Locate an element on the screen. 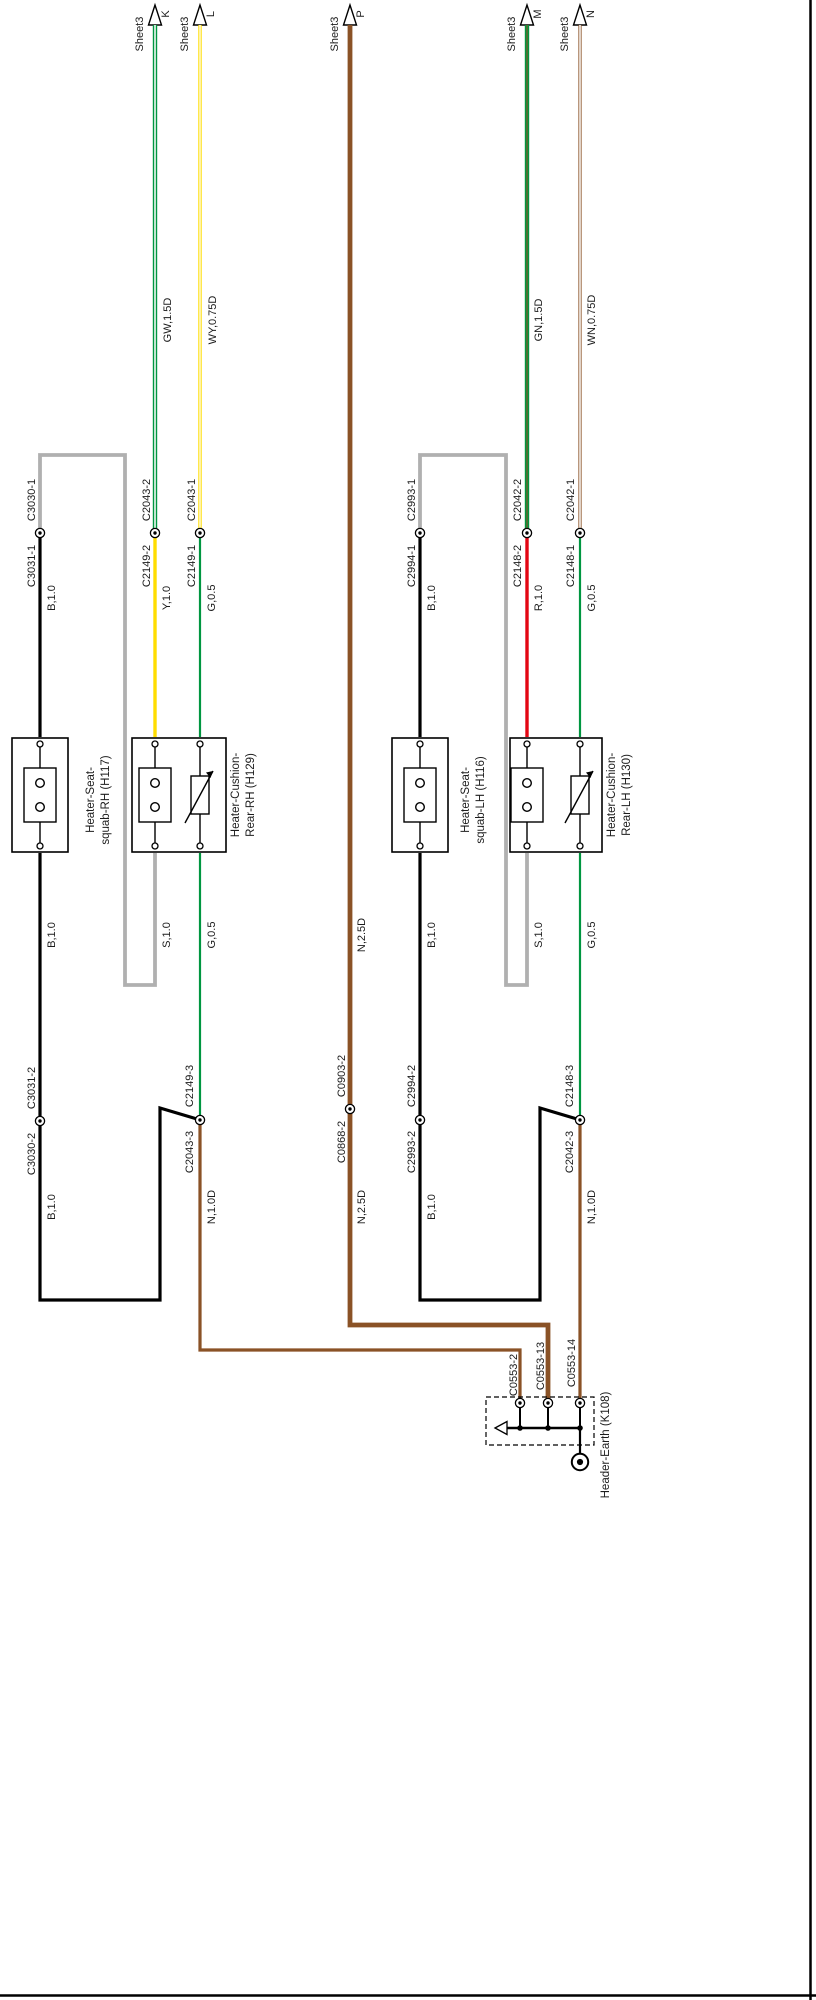  component-h129 is located at coordinates (179, 795).